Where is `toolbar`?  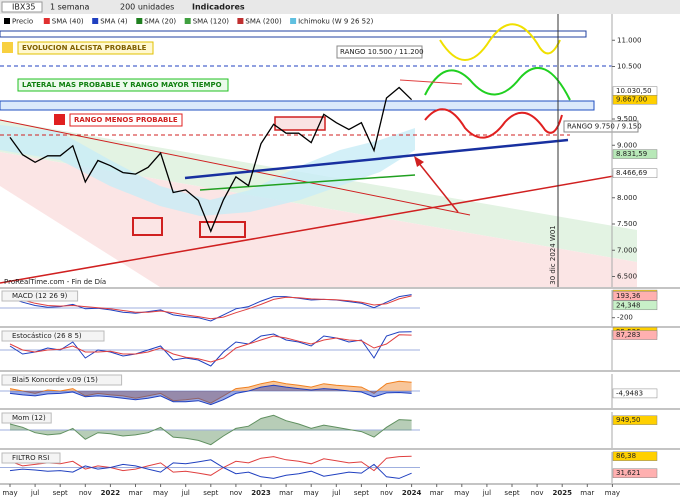 toolbar is located at coordinates (340, 7).